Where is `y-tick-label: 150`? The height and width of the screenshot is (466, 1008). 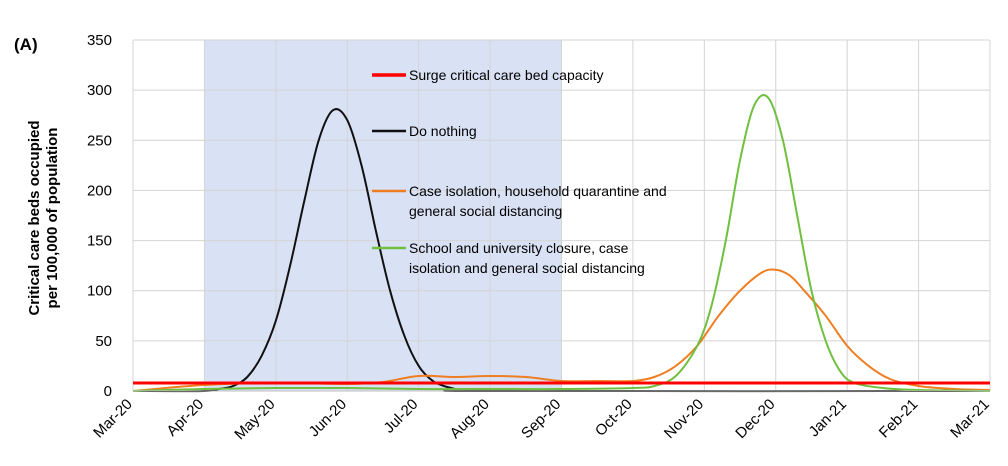
y-tick-label: 150 is located at coordinates (99, 241).